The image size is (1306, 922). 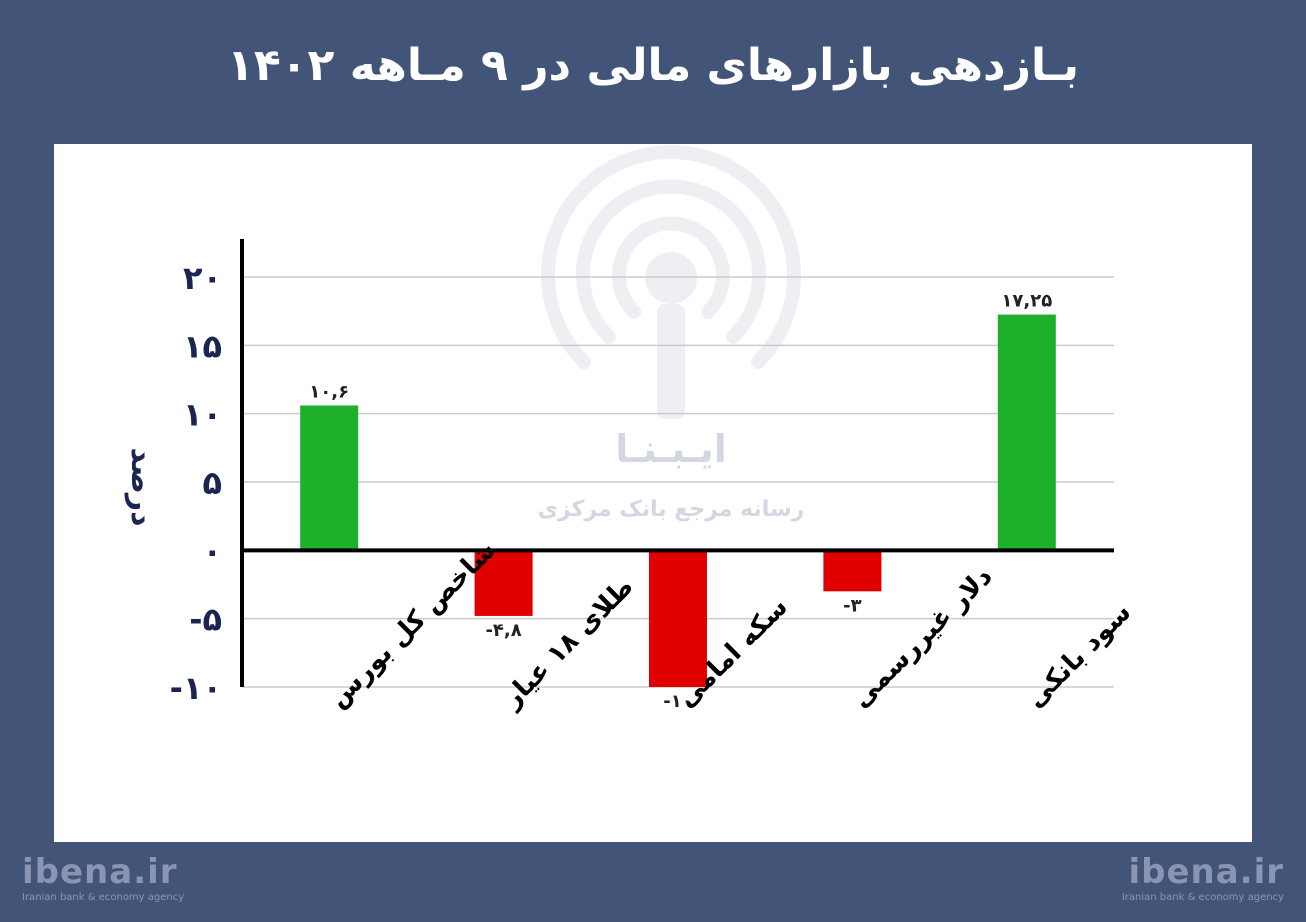 I want to click on y-tick-label: ۲۰, so click(x=202, y=278).